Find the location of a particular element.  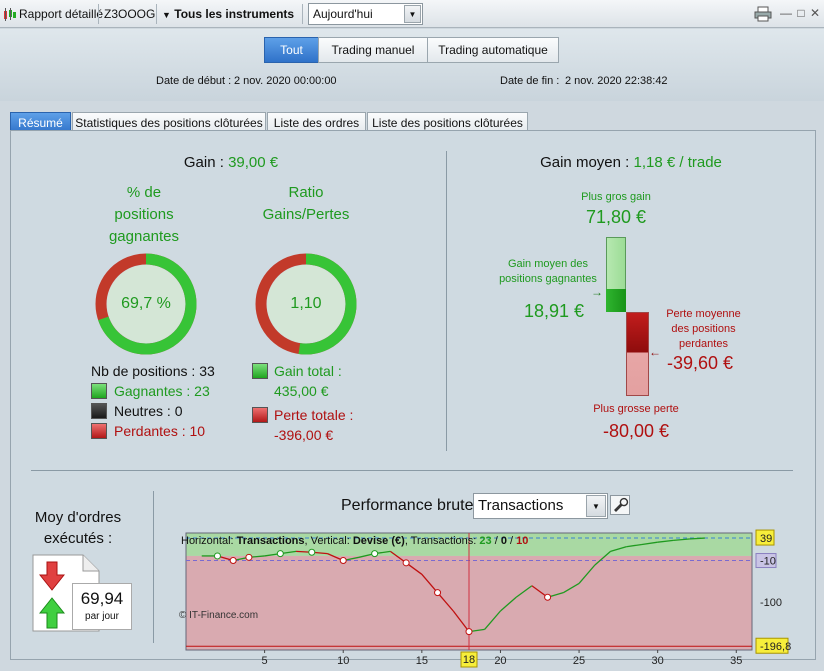

total-gain-value: 435,00 € is located at coordinates (301, 391).